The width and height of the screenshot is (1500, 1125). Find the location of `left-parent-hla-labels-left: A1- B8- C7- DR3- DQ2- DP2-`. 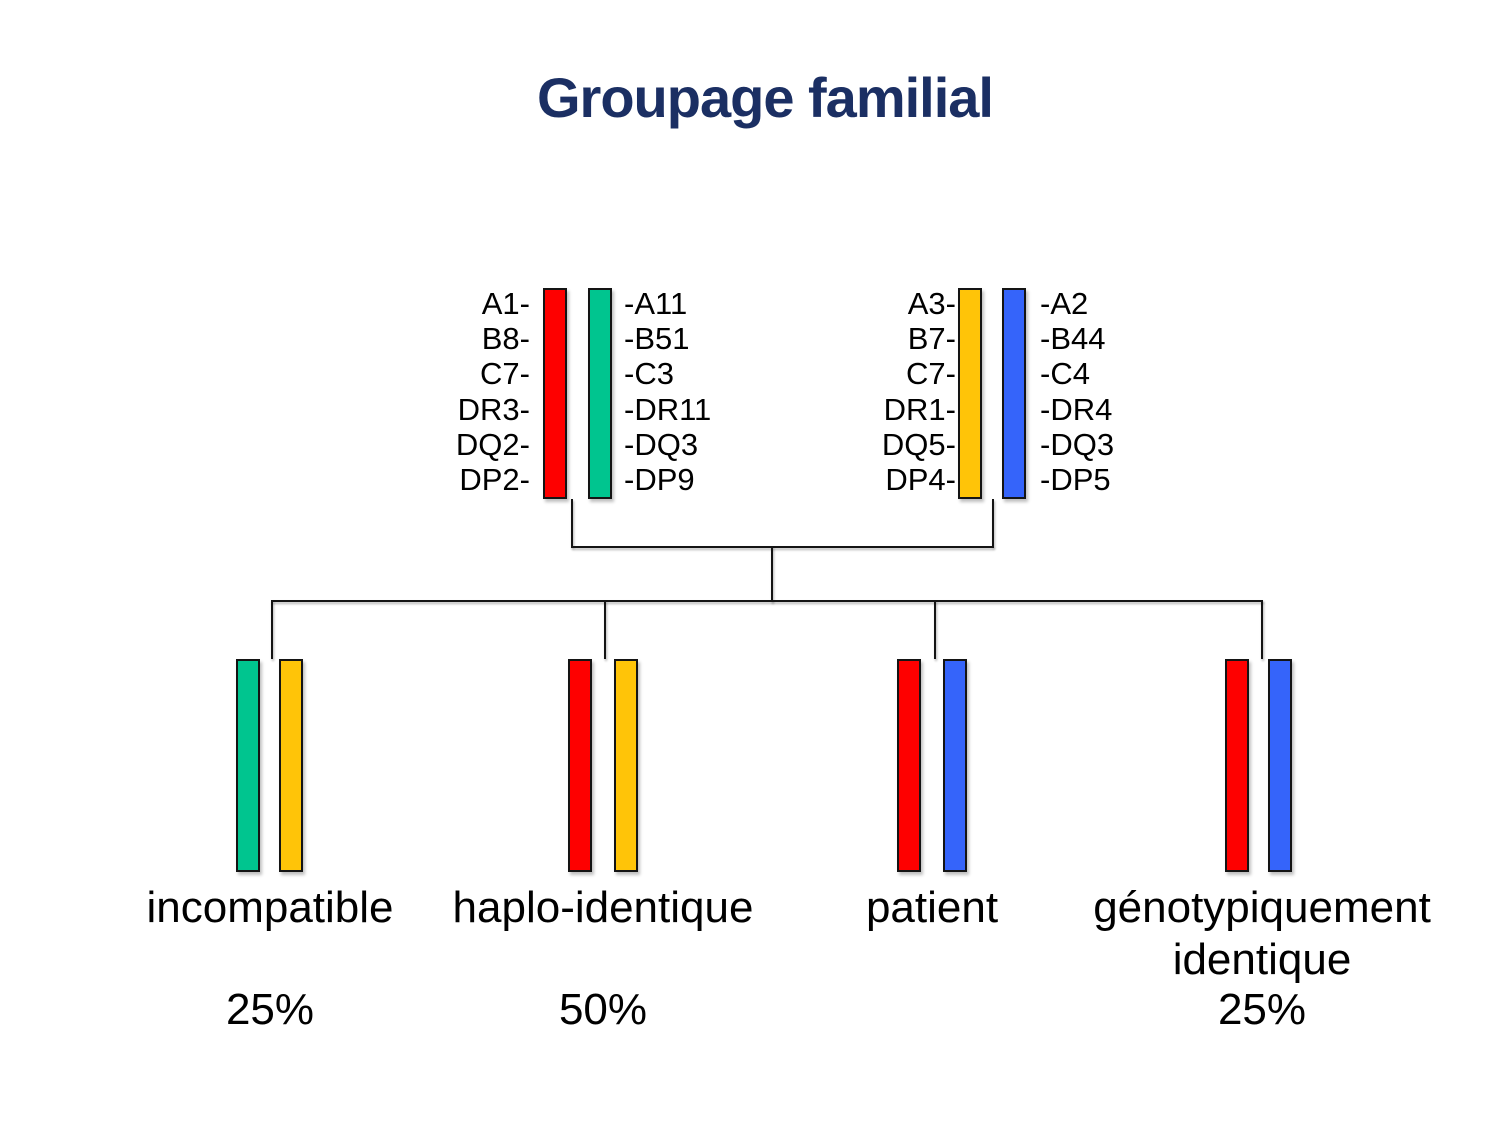

left-parent-hla-labels-left: A1- B8- C7- DR3- DQ2- DP2- is located at coordinates (430, 391).